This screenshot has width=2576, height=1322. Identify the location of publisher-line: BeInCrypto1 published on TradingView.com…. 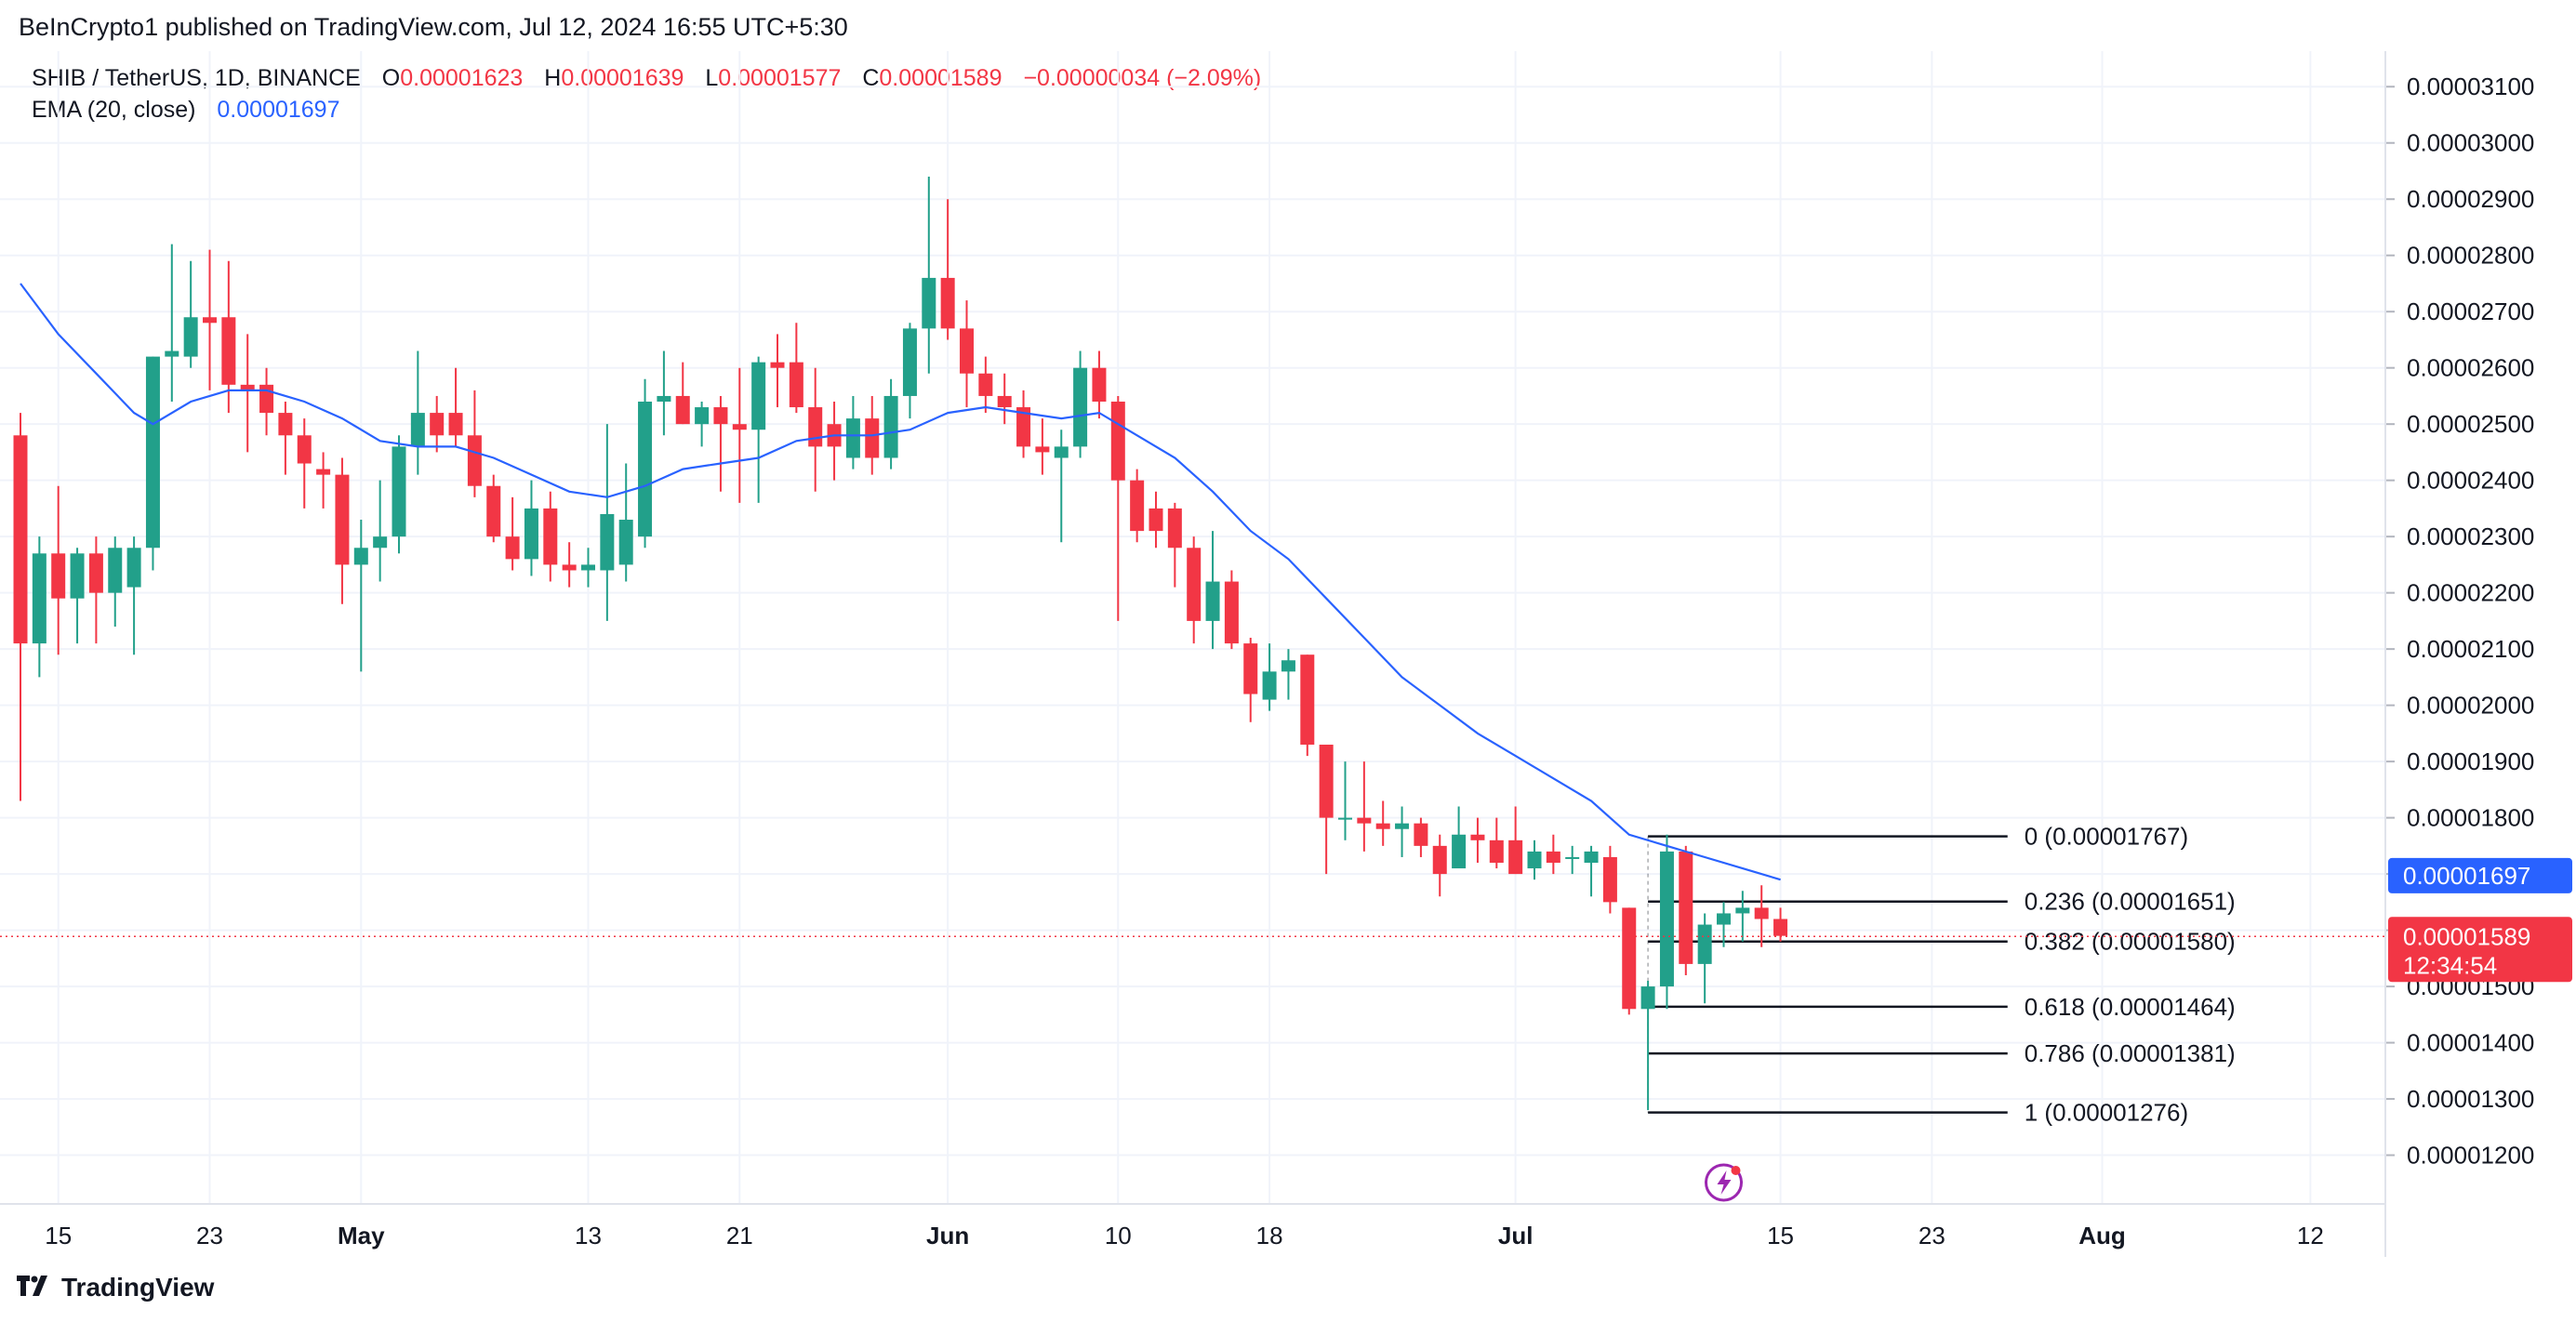
(433, 27).